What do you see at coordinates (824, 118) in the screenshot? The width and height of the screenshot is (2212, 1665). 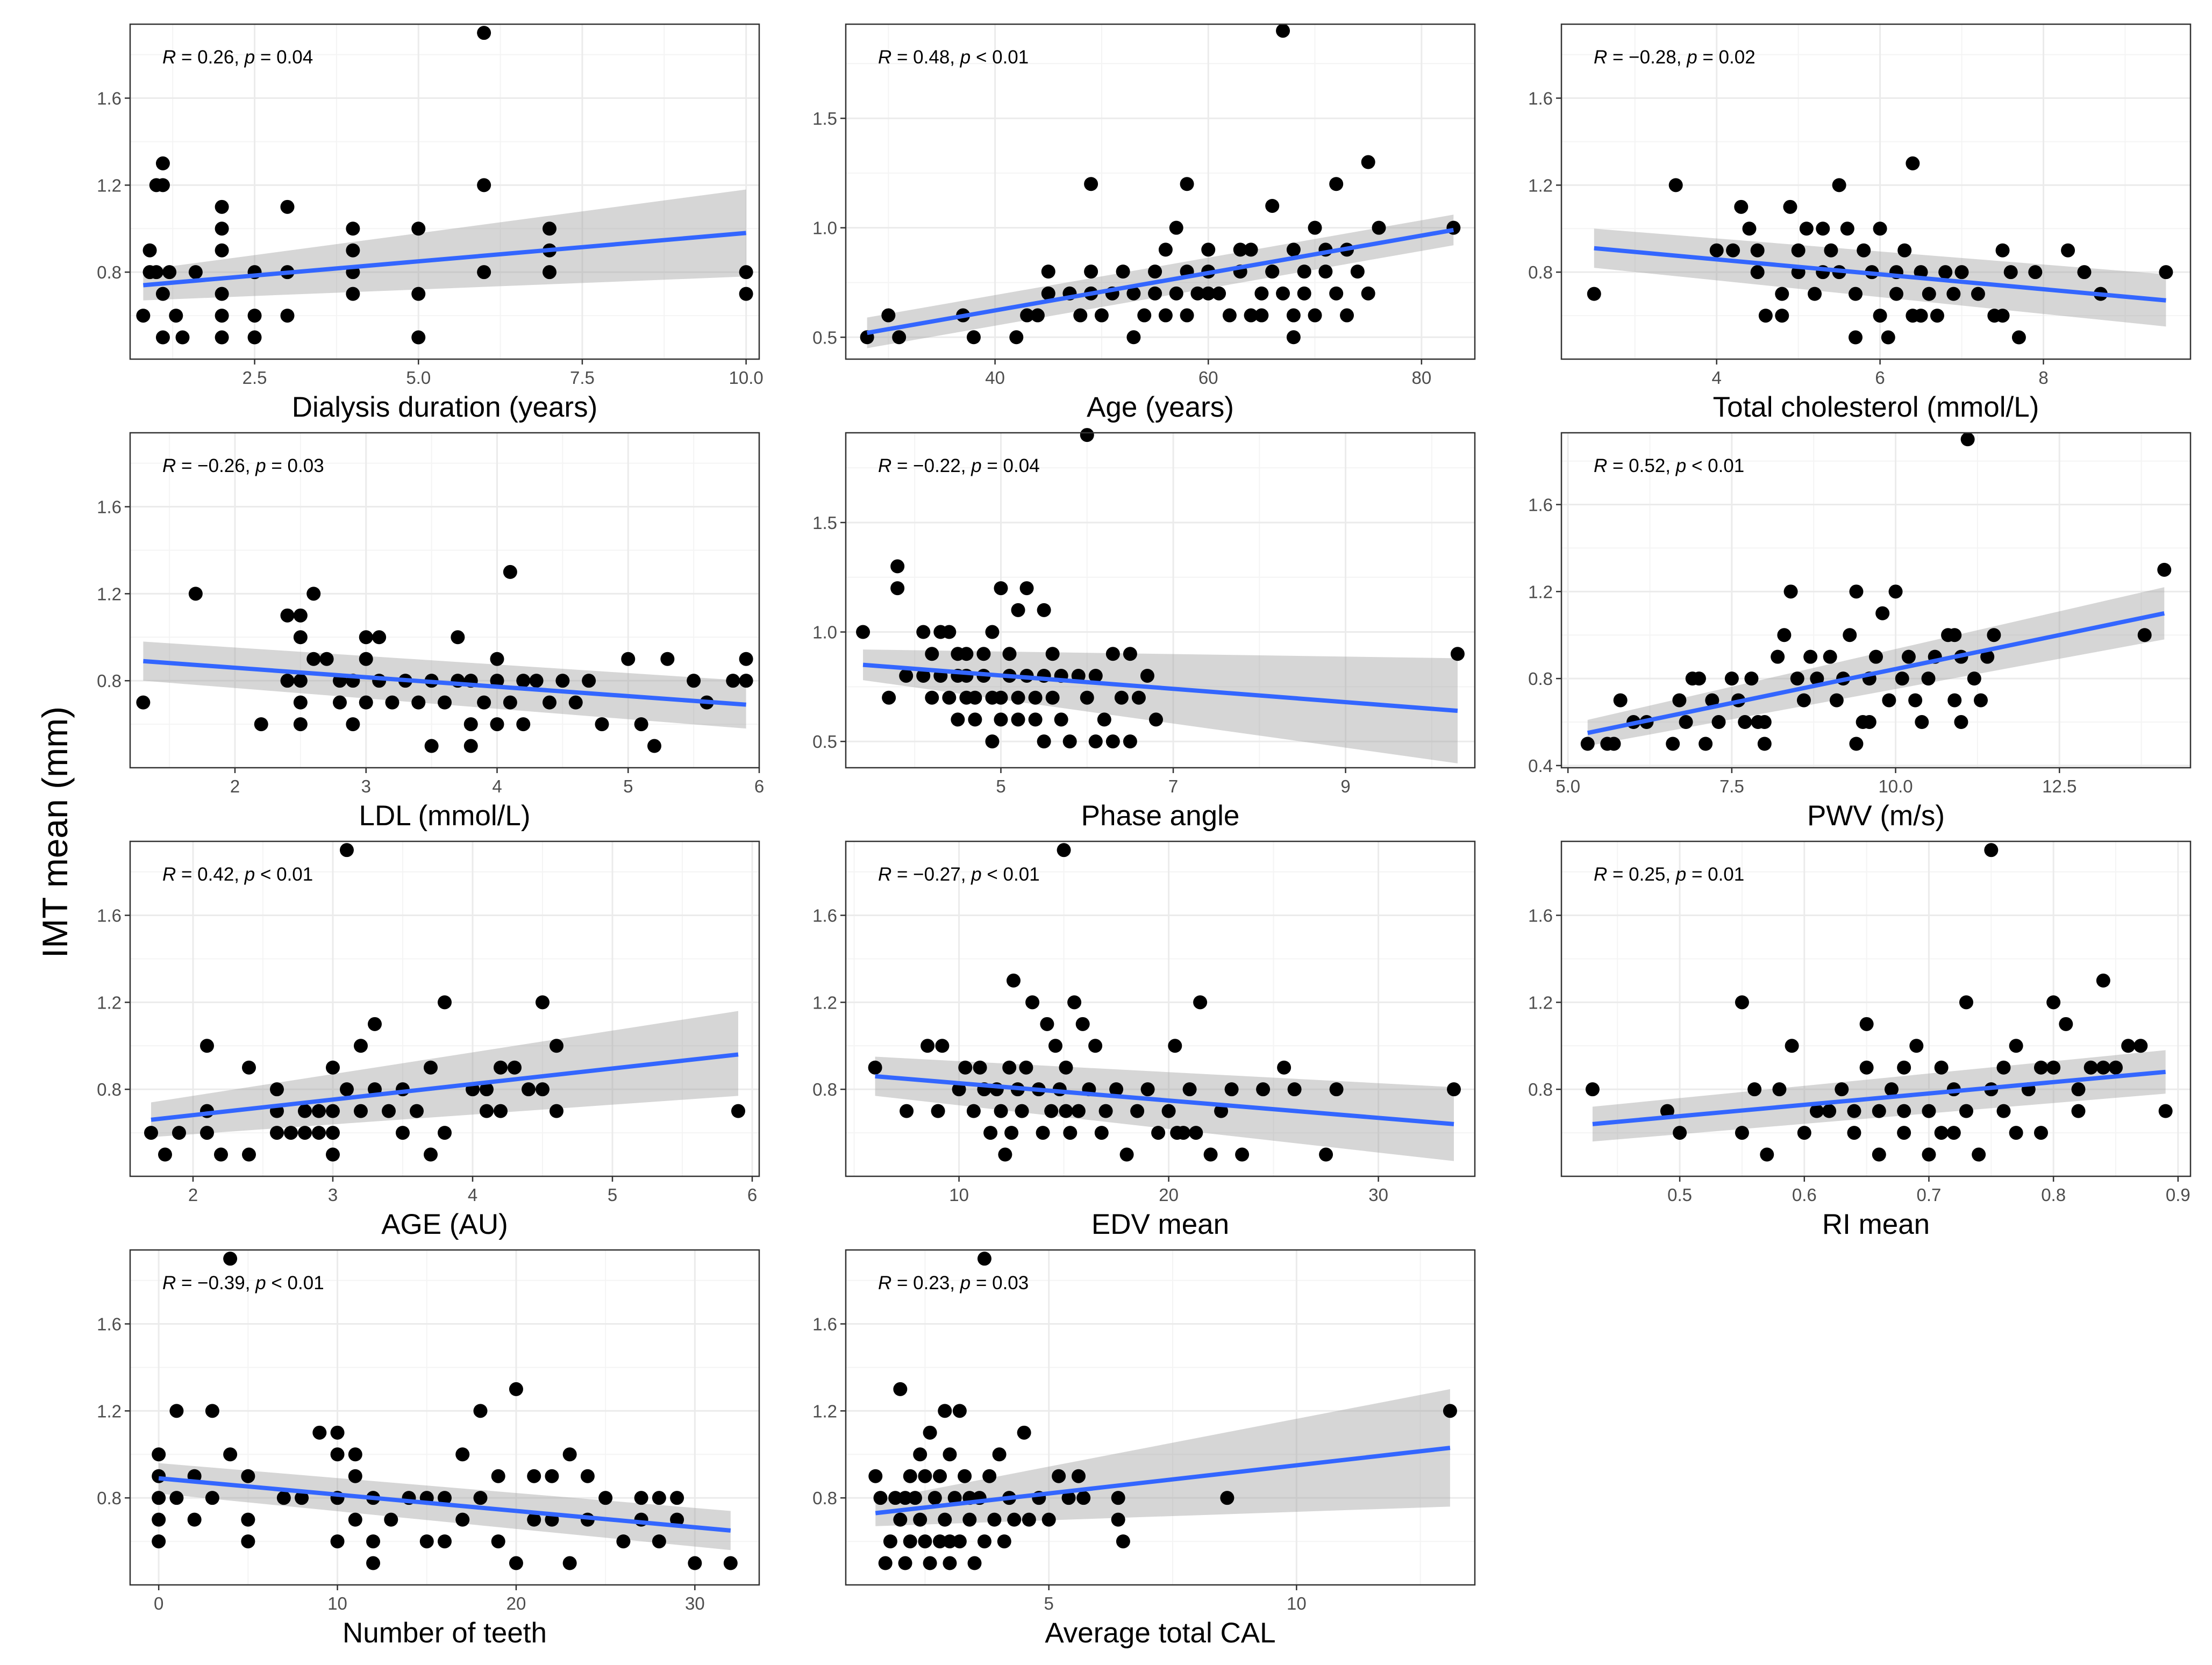 I see `panel-2-y-tick-label: 1.5` at bounding box center [824, 118].